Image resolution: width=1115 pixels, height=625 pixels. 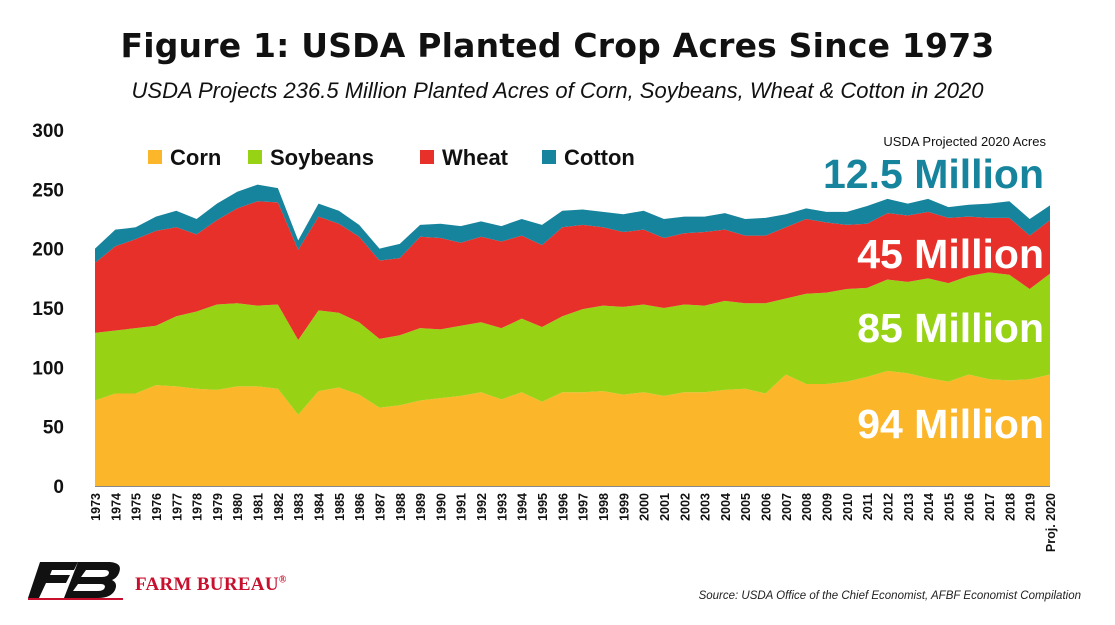 What do you see at coordinates (116, 507) in the screenshot?
I see `x-tick-label: 1974` at bounding box center [116, 507].